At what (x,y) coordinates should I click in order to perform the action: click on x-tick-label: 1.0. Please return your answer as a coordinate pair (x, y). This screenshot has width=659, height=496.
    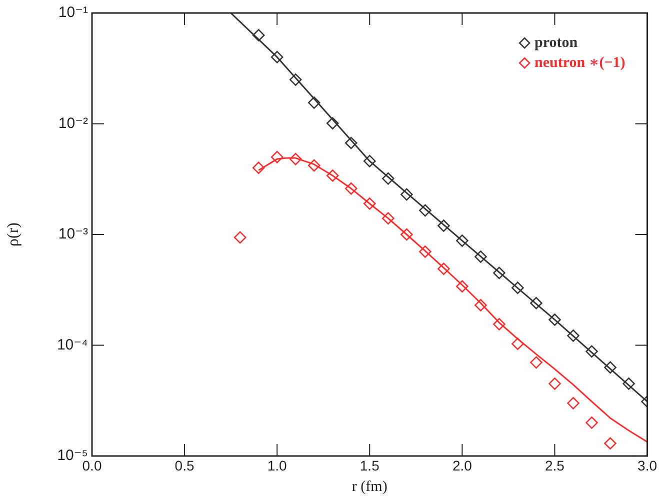
    Looking at the image, I should click on (277, 465).